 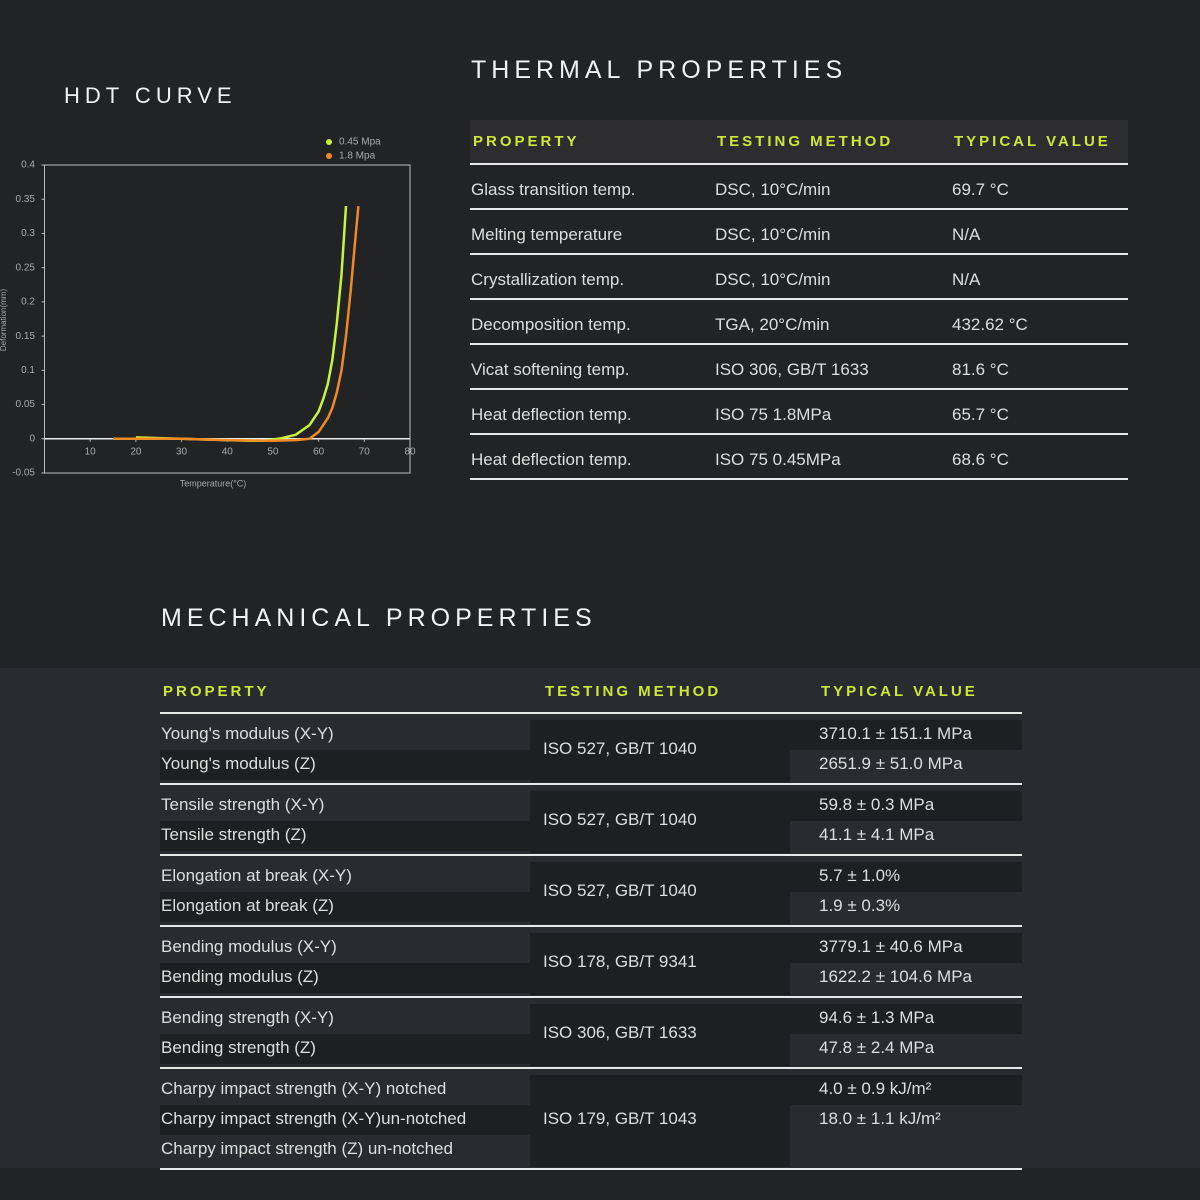 I want to click on table-cell: Tensile strength (X-Y), so click(x=243, y=804).